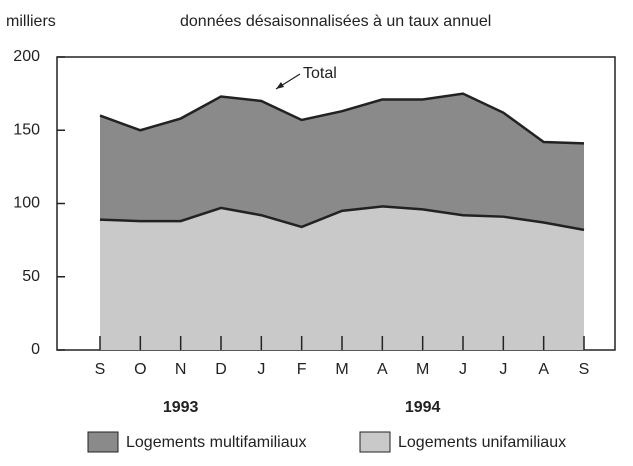 The image size is (633, 466). What do you see at coordinates (26, 129) in the screenshot?
I see `y-tick-label: 150` at bounding box center [26, 129].